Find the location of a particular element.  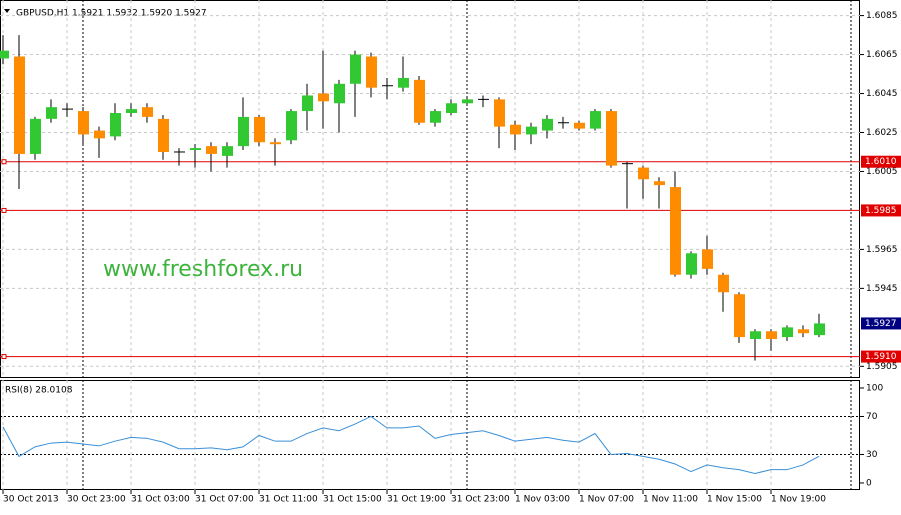

rsi-title: RSI(8) 28.0108 is located at coordinates (39, 391).